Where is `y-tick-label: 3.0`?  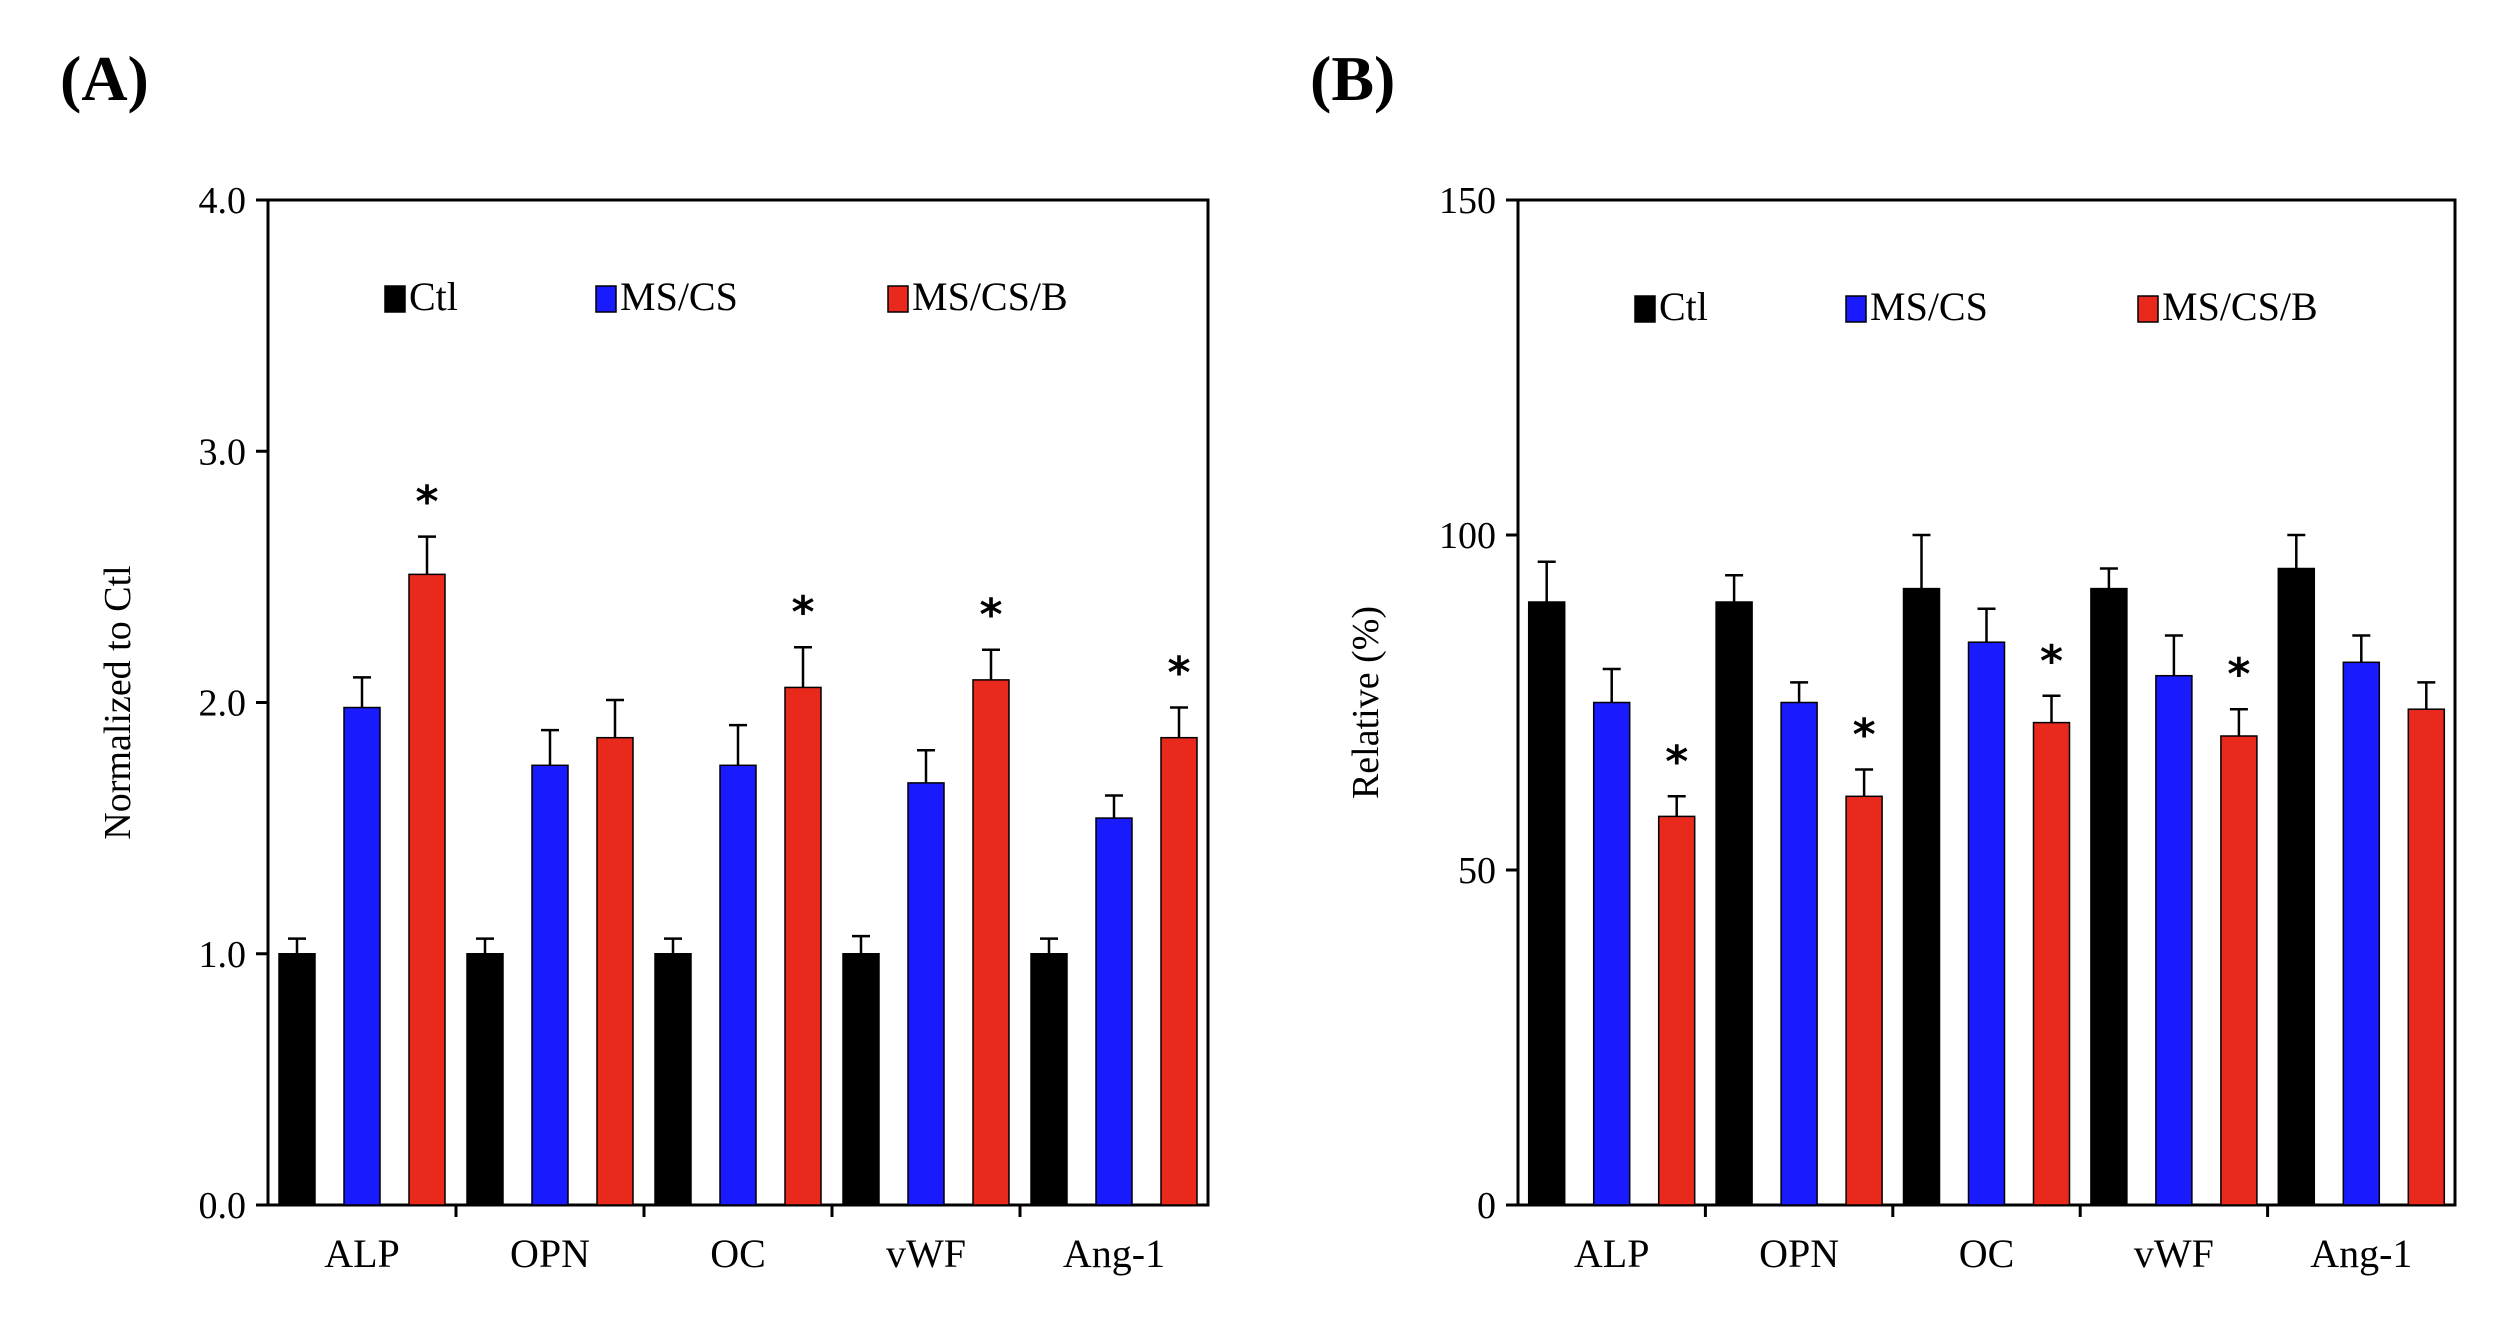
y-tick-label: 3.0 is located at coordinates (223, 452).